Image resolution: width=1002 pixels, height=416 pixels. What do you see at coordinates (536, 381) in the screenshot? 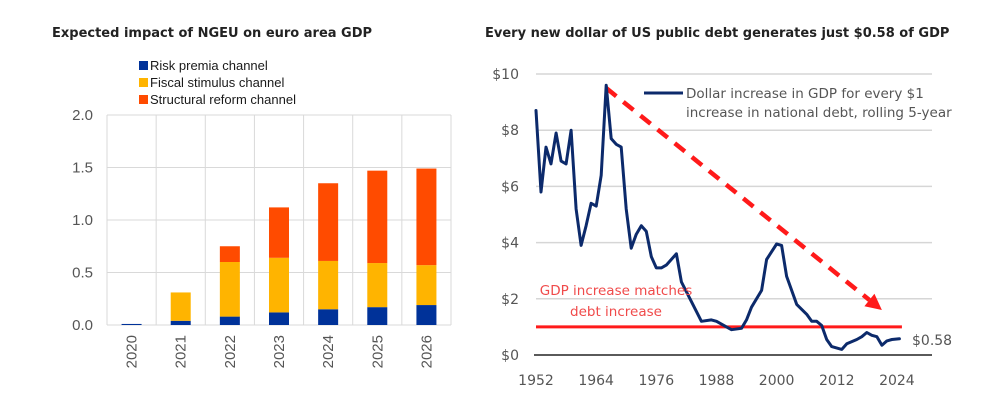
I see `right-x-tick-label: 1952` at bounding box center [536, 381].